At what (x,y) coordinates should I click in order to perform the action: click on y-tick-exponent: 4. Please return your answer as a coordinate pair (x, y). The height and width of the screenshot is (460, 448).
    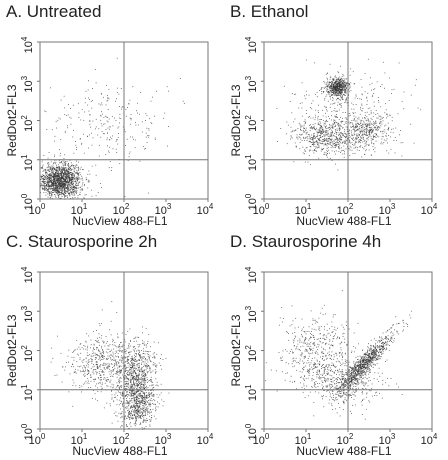
    Looking at the image, I should click on (248, 38).